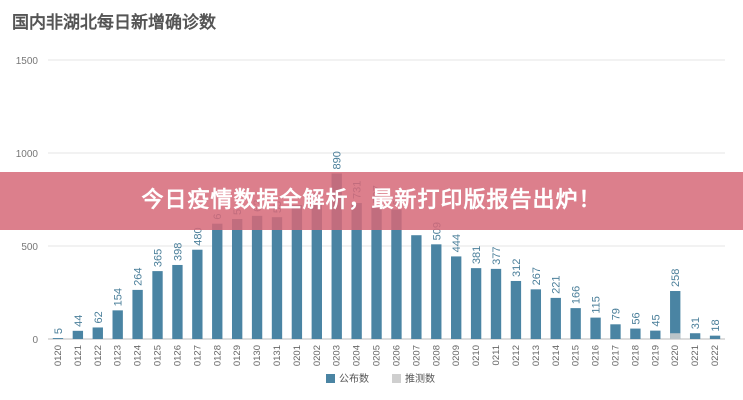  Describe the element at coordinates (99, 317) in the screenshot. I see `data-label: 62` at that location.